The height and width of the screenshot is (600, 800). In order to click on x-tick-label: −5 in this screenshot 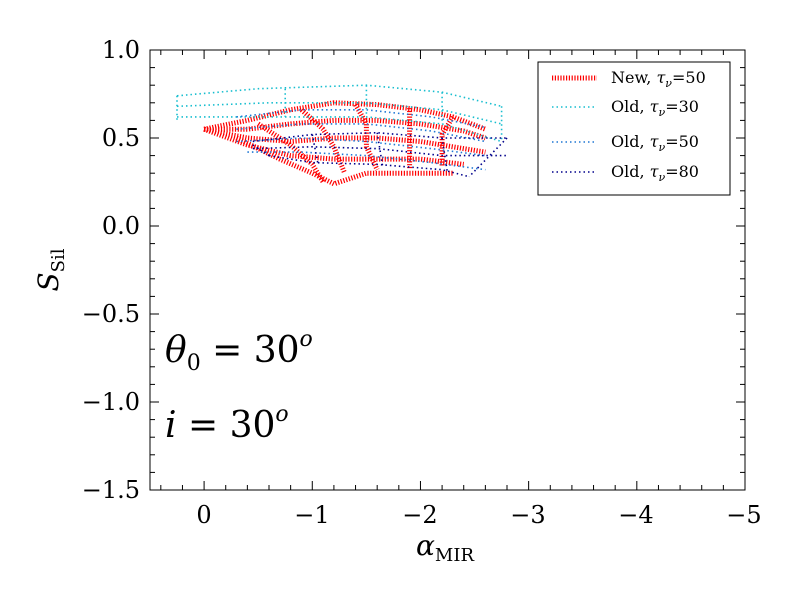, I will do `click(743, 515)`.